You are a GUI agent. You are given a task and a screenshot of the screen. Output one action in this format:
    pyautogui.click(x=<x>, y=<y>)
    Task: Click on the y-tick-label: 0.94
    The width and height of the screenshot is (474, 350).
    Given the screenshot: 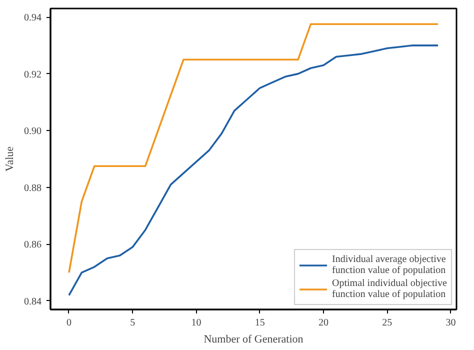 What is the action you would take?
    pyautogui.click(x=33, y=18)
    